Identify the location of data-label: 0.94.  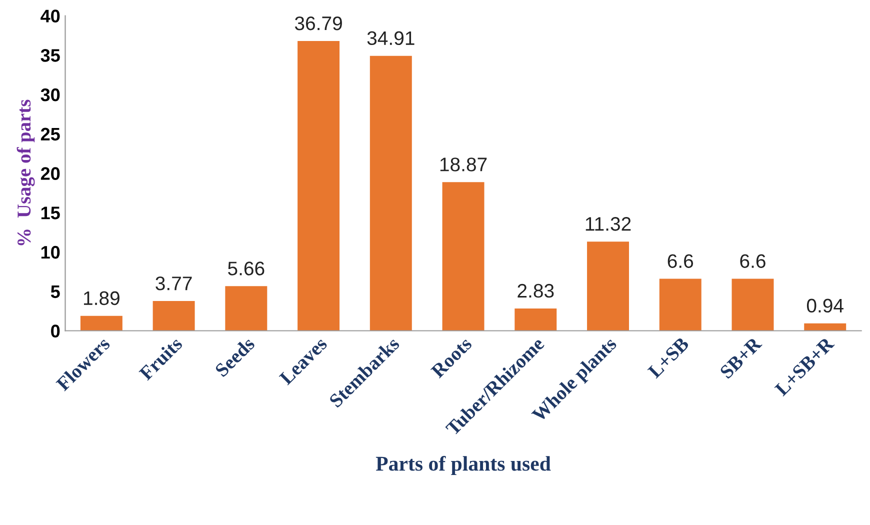
(825, 305).